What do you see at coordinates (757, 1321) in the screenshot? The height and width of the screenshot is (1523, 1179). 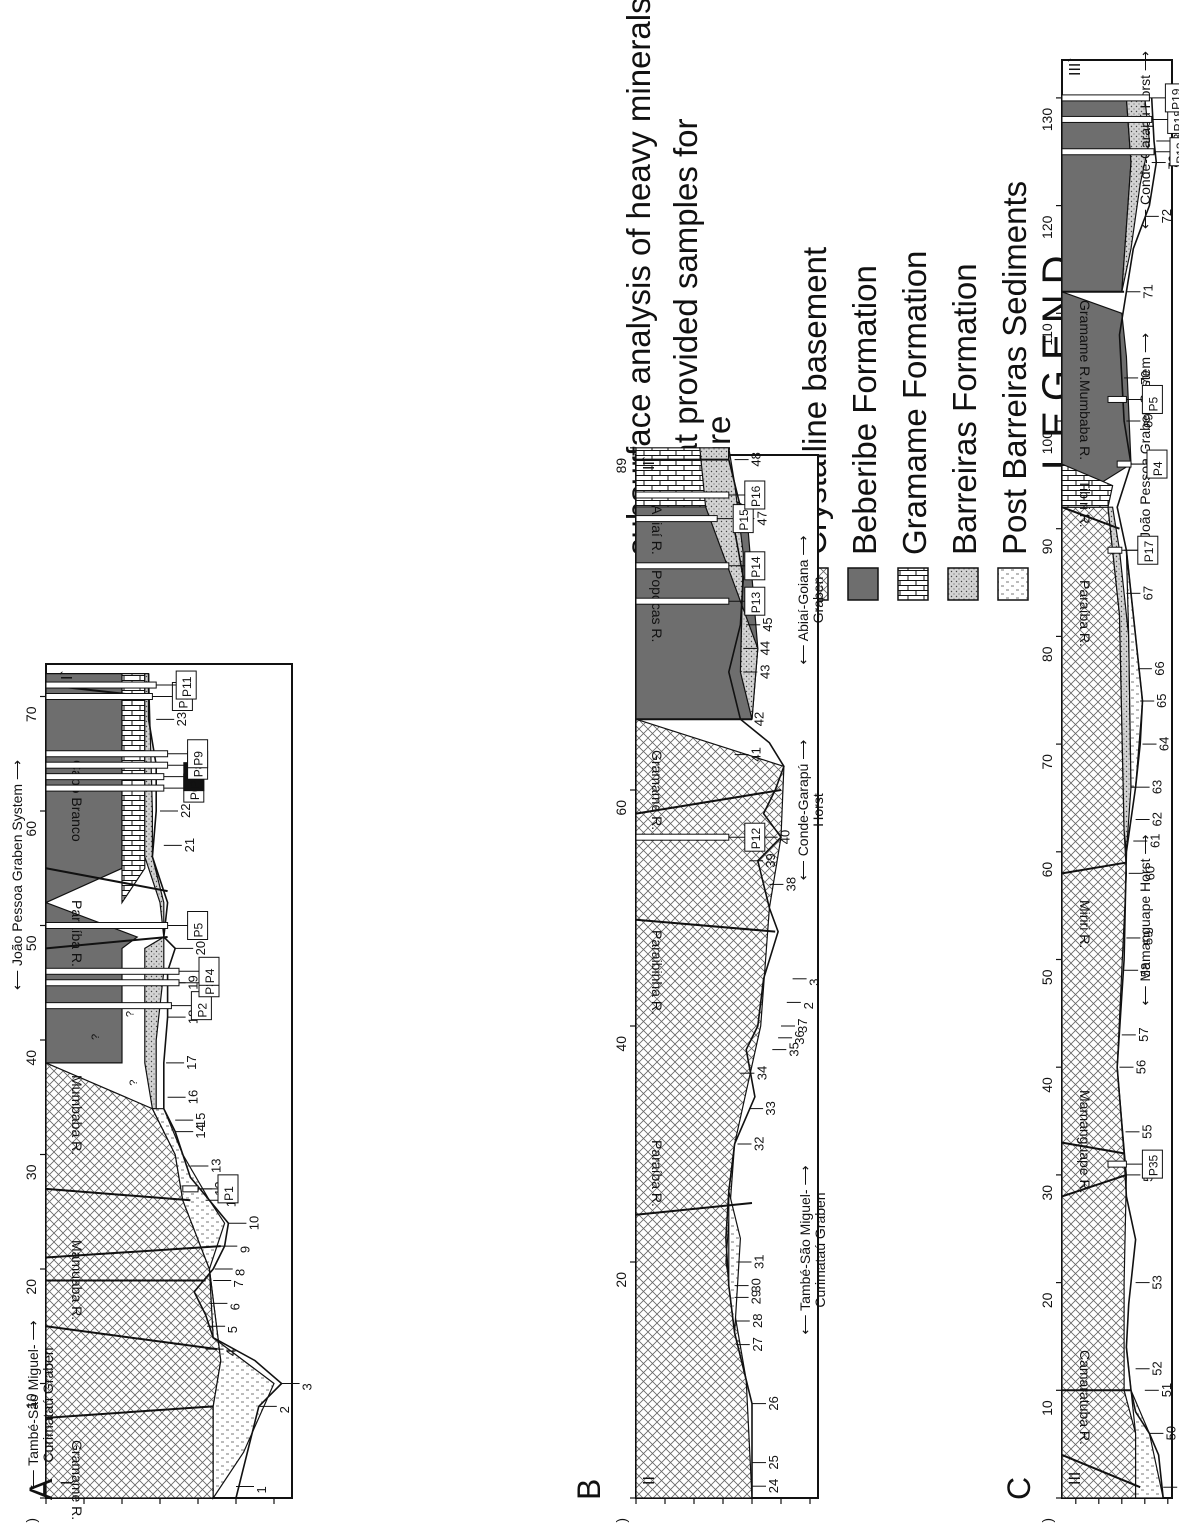 I see `exposure-label: 28` at bounding box center [757, 1321].